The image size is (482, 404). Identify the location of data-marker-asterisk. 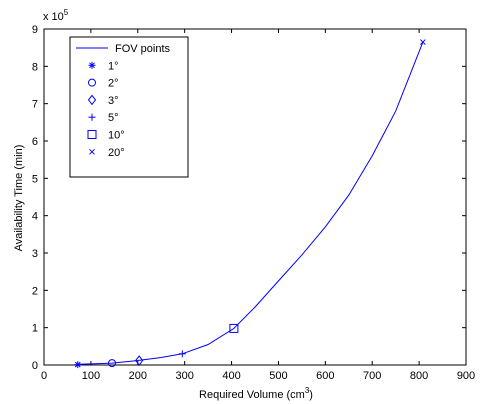
(78, 365).